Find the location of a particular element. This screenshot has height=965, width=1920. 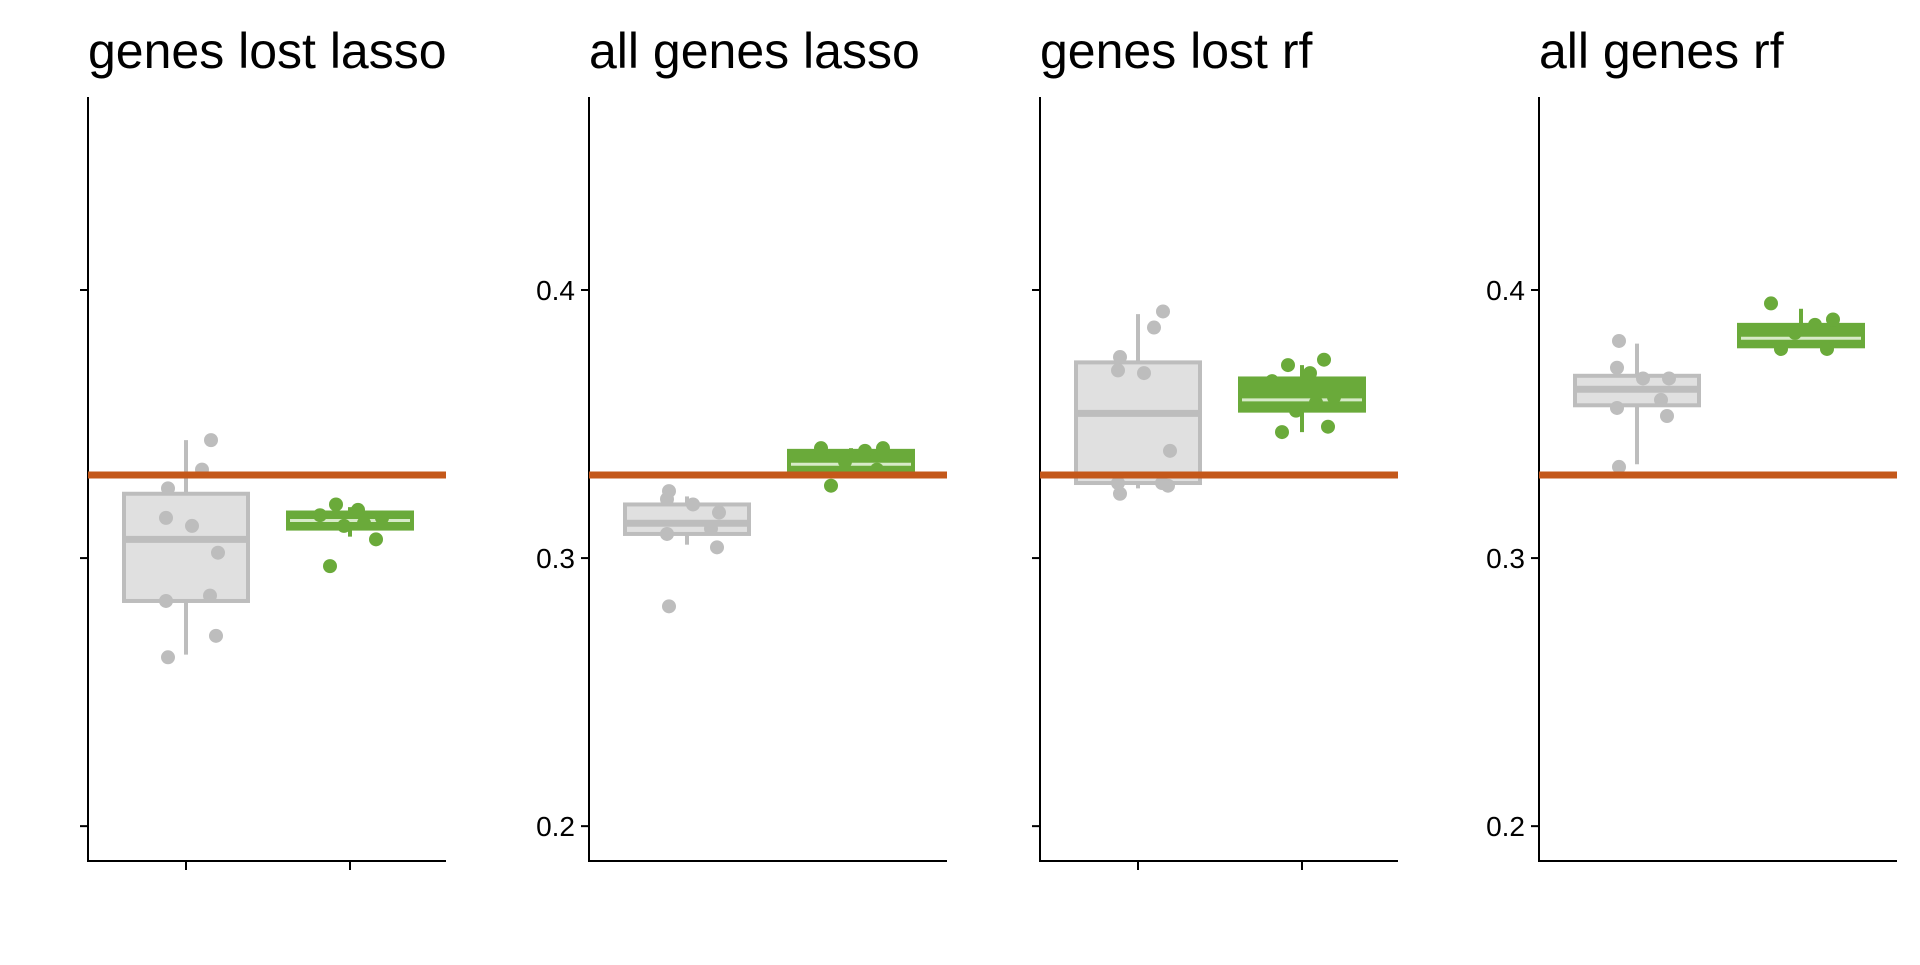

panel-title: all genes lasso is located at coordinates (754, 51).